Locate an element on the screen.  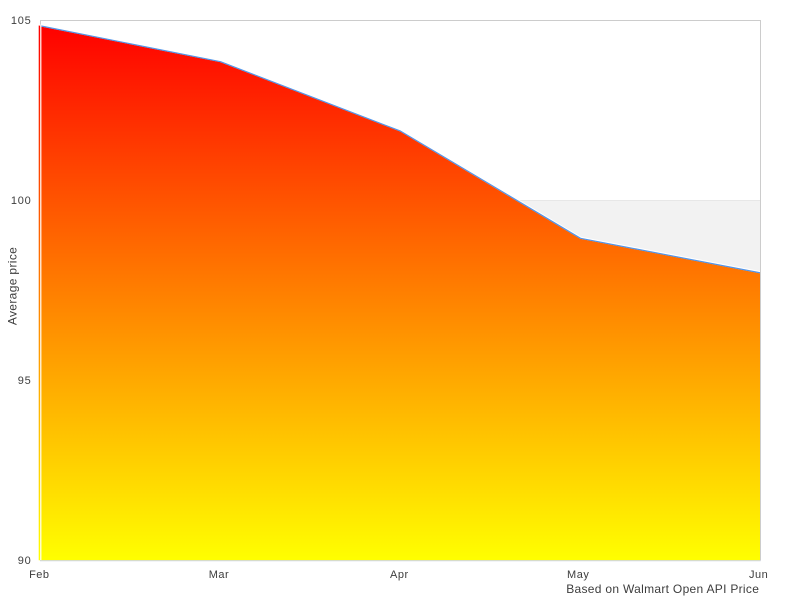
svg-text:Based on Walmart Open API Pric: Based on Walmart Open API Price is located at coordinates (662, 589).